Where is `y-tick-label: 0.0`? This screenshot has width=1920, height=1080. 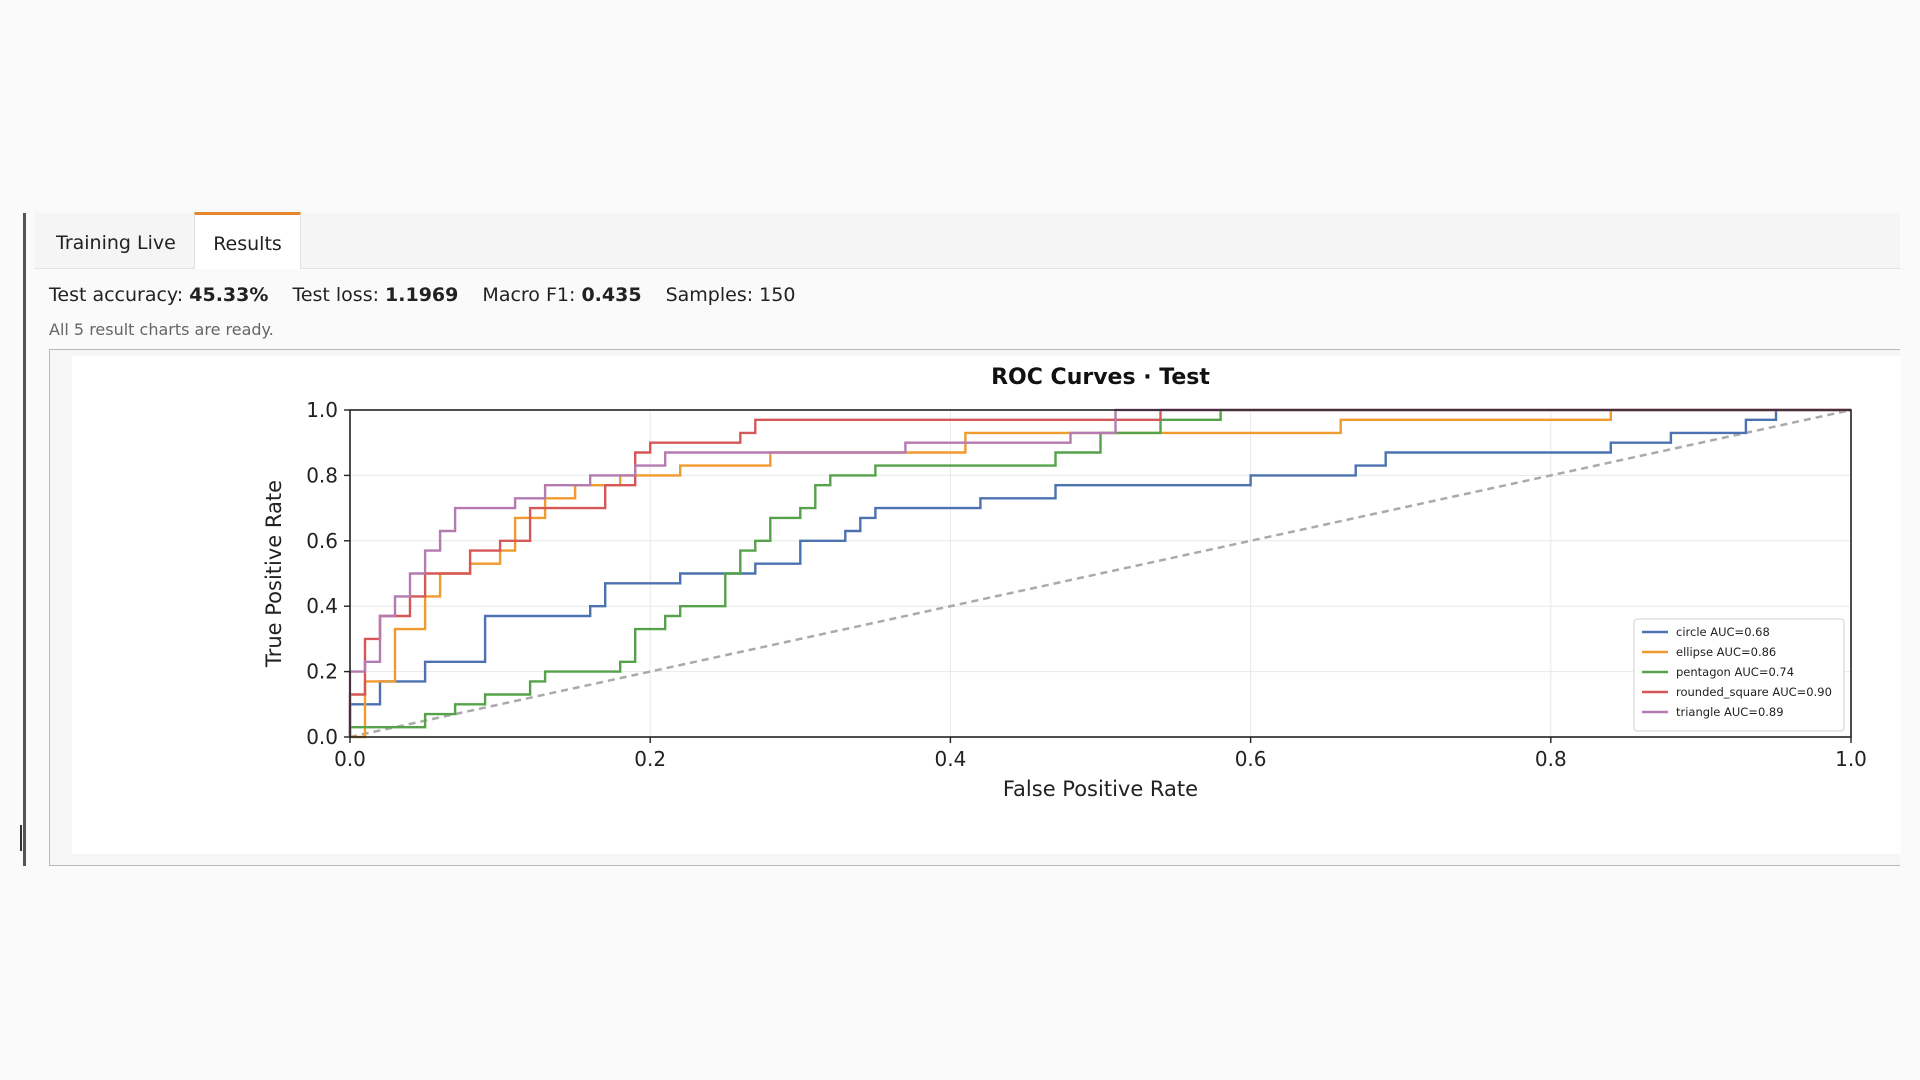 y-tick-label: 0.0 is located at coordinates (322, 737).